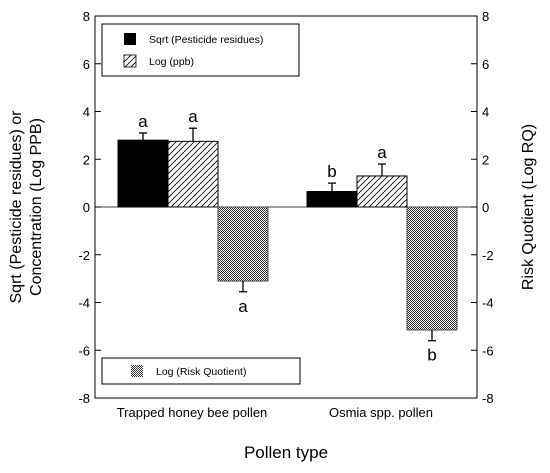  Describe the element at coordinates (84, 398) in the screenshot. I see `y-tick-label-left: -8` at that location.